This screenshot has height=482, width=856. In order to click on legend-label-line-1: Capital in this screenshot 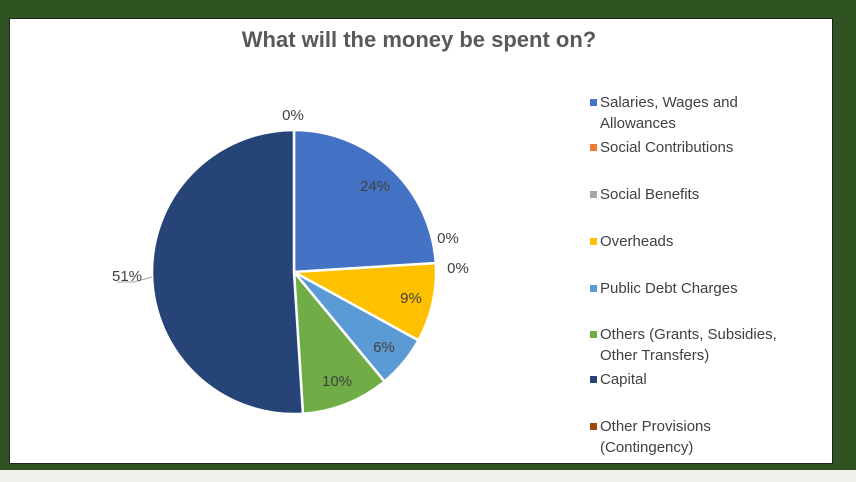, I will do `click(623, 379)`.